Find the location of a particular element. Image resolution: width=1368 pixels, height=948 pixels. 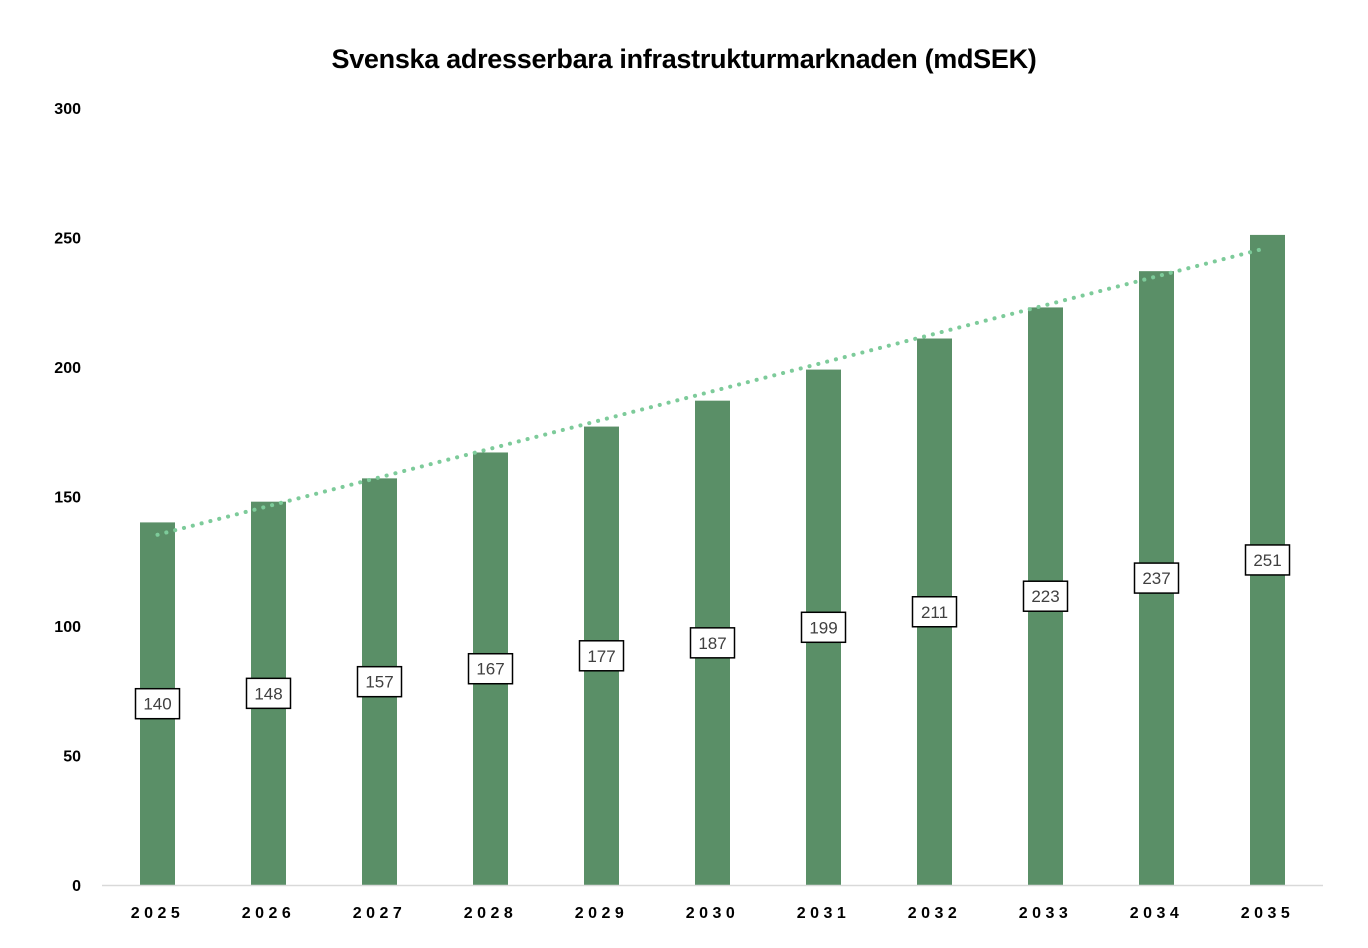

x-tick-label: 2035 is located at coordinates (1268, 913).